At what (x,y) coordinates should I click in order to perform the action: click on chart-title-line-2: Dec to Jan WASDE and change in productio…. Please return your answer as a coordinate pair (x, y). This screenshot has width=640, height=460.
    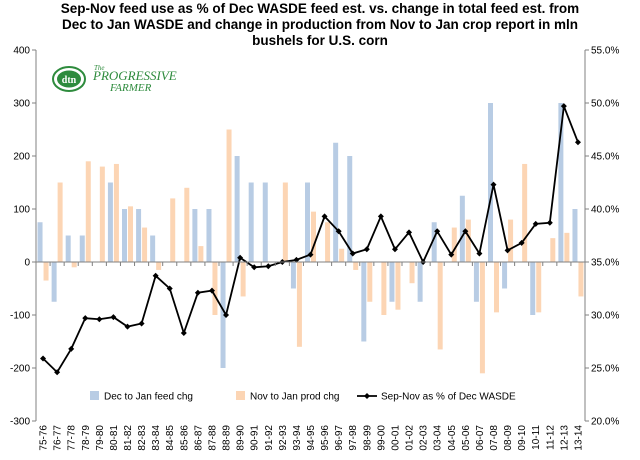
    Looking at the image, I should click on (320, 24).